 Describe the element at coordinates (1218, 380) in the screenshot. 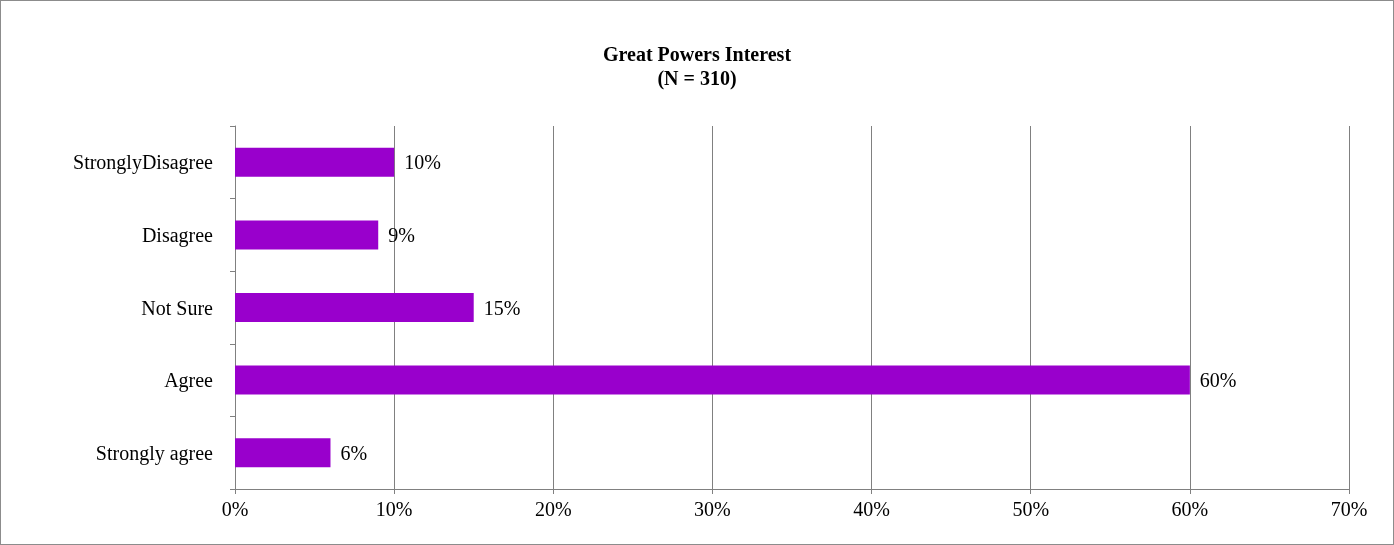

I see `data-label: 60%` at that location.